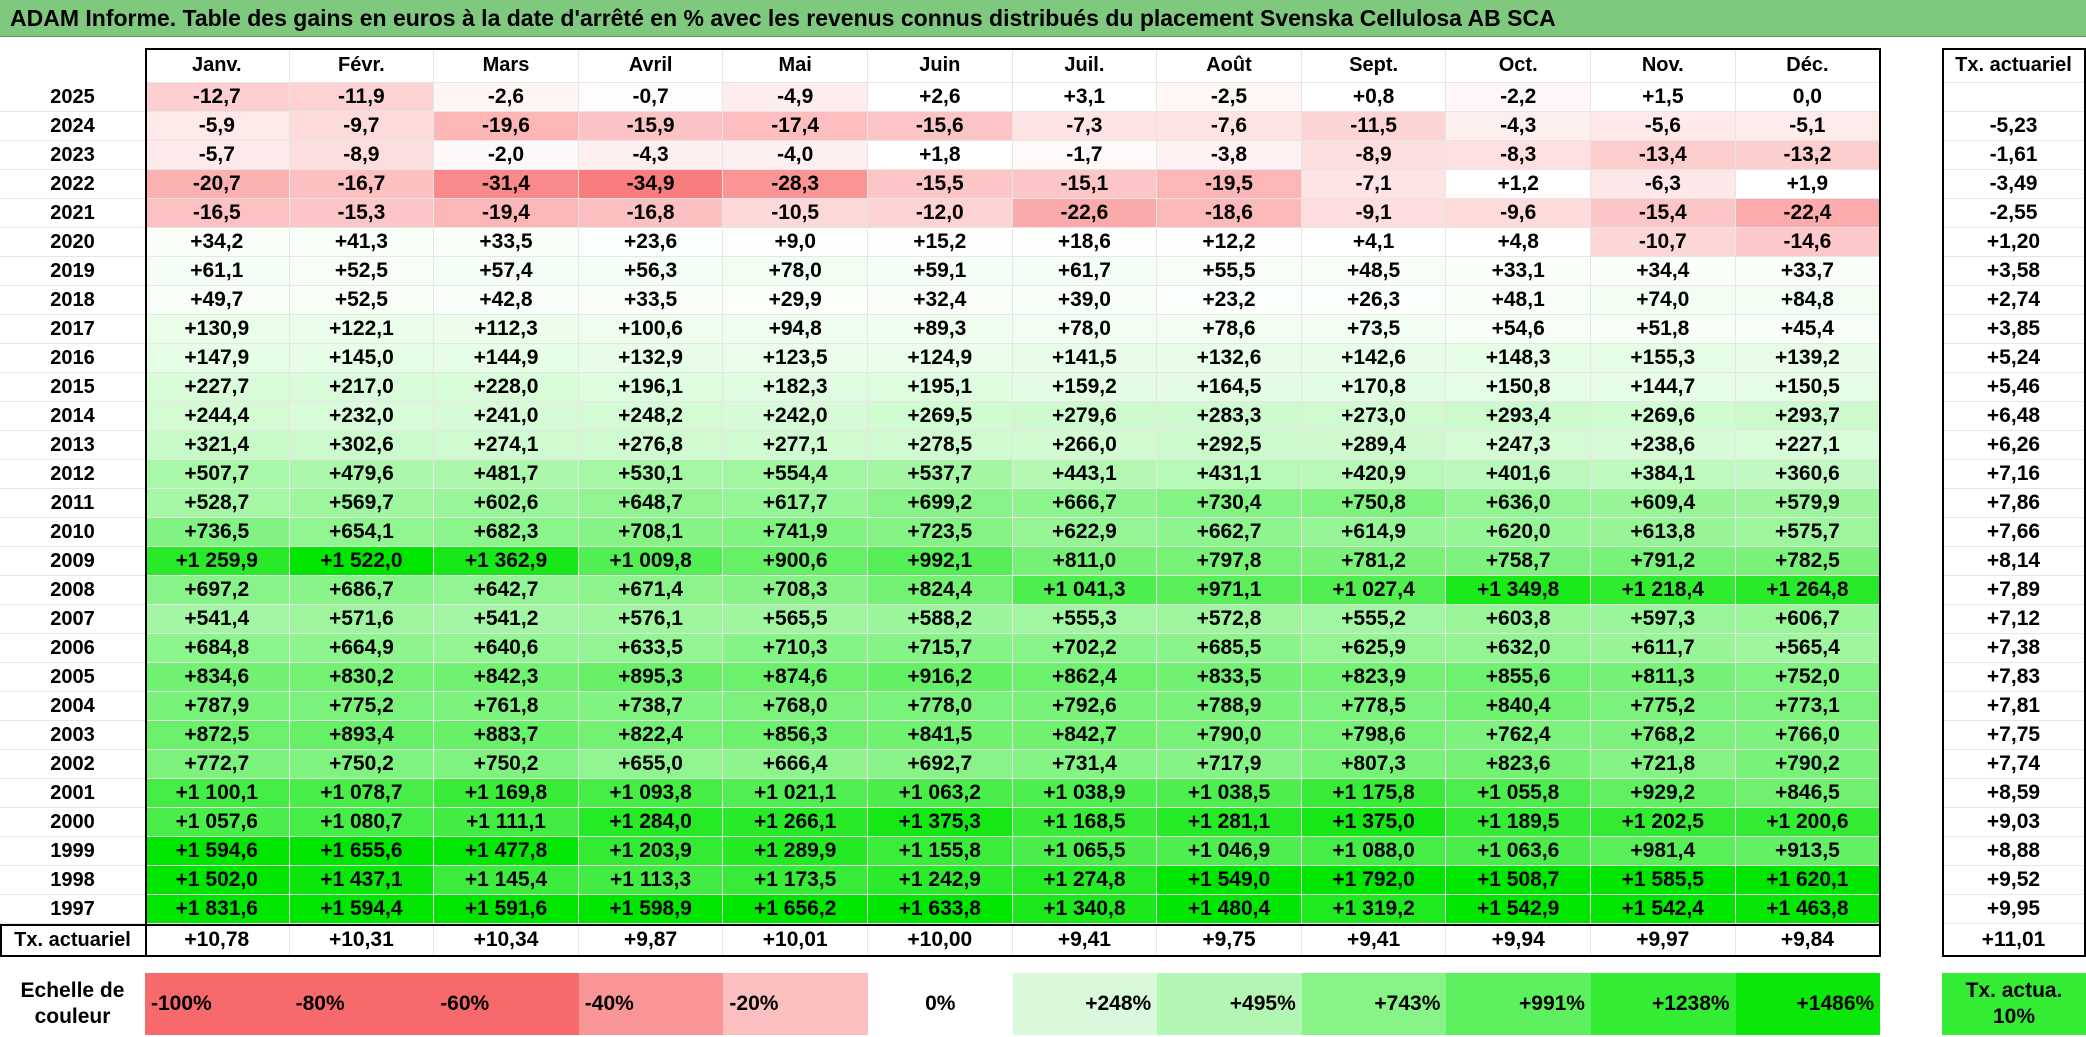 This screenshot has height=1037, width=2086. What do you see at coordinates (72, 1003) in the screenshot?
I see `color-scale-label: Echelle de couleur` at bounding box center [72, 1003].